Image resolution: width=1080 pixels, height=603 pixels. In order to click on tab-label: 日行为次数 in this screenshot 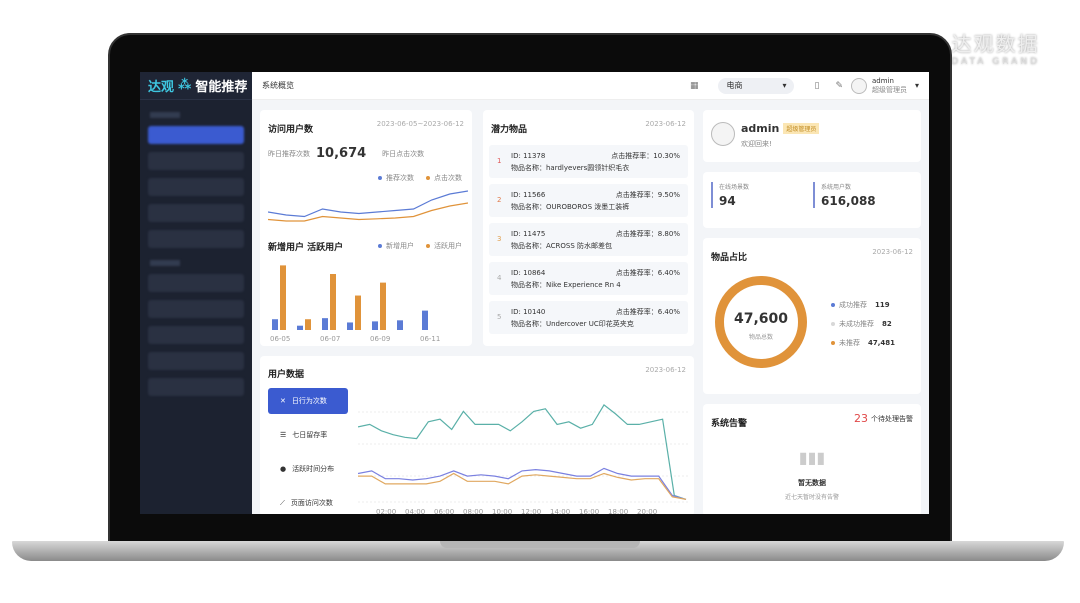, I will do `click(309, 401)`.